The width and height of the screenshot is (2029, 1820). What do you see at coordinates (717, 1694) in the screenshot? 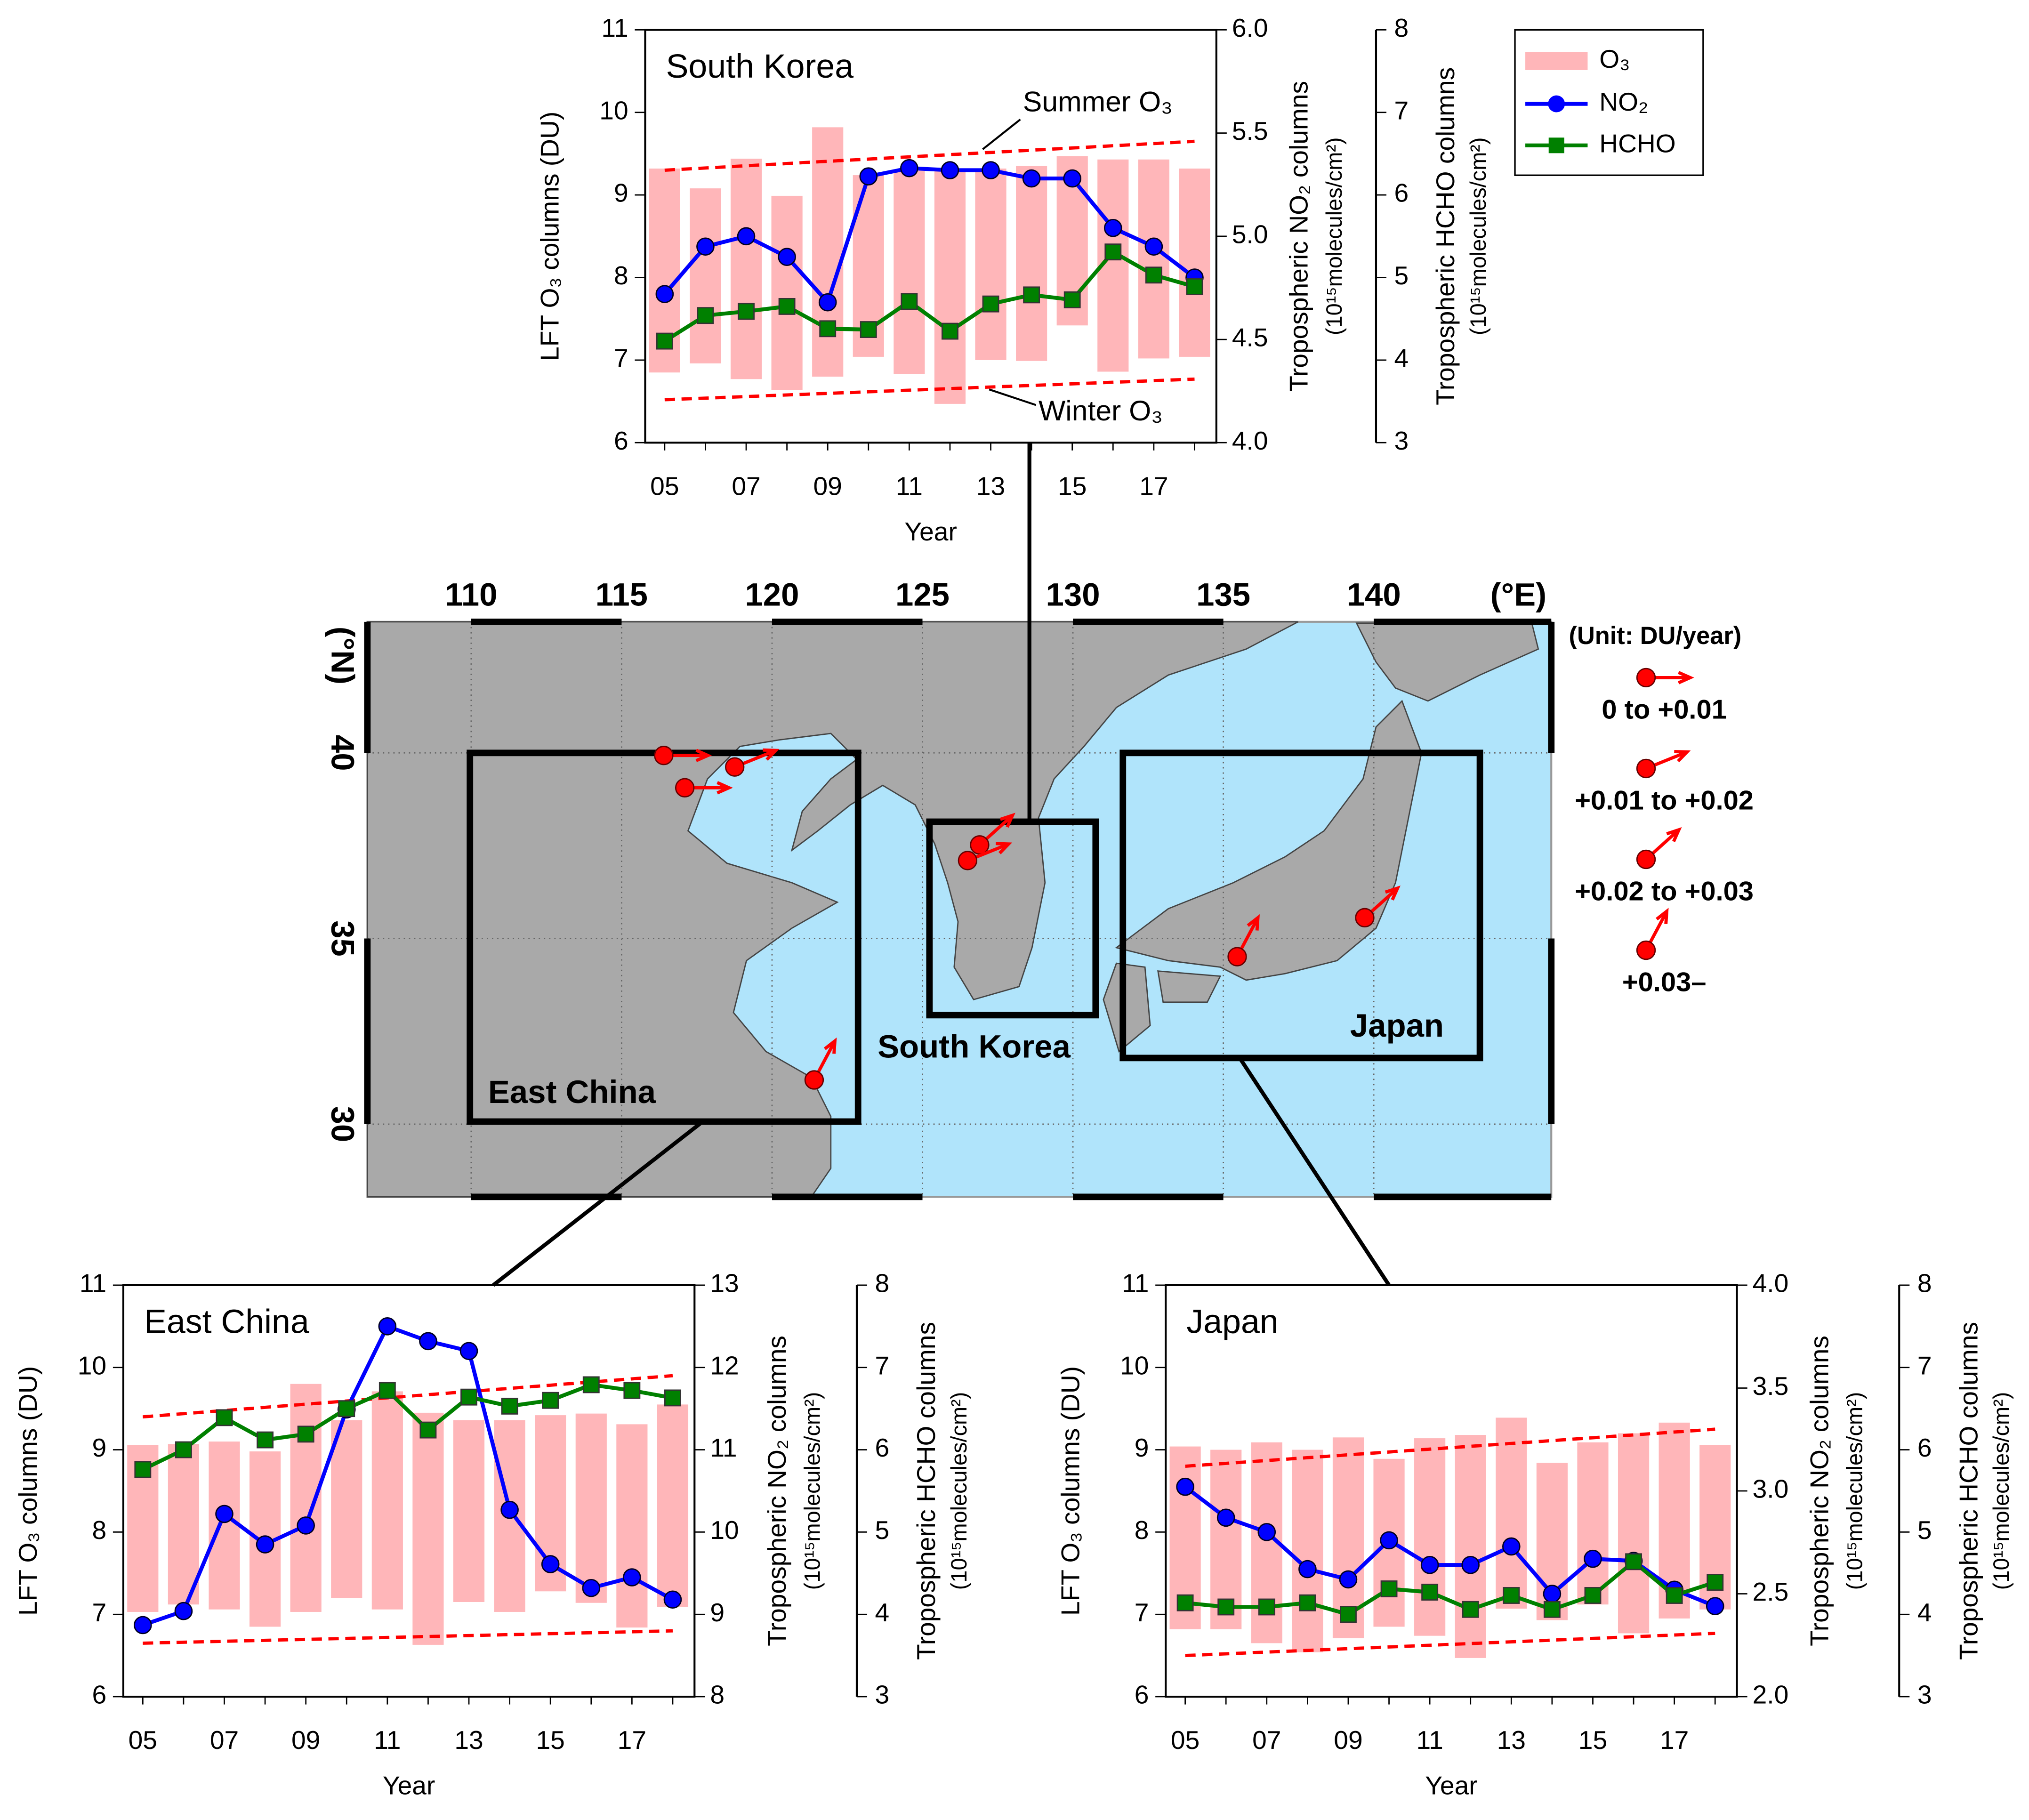
I see `y2-tick-label: 8` at bounding box center [717, 1694].